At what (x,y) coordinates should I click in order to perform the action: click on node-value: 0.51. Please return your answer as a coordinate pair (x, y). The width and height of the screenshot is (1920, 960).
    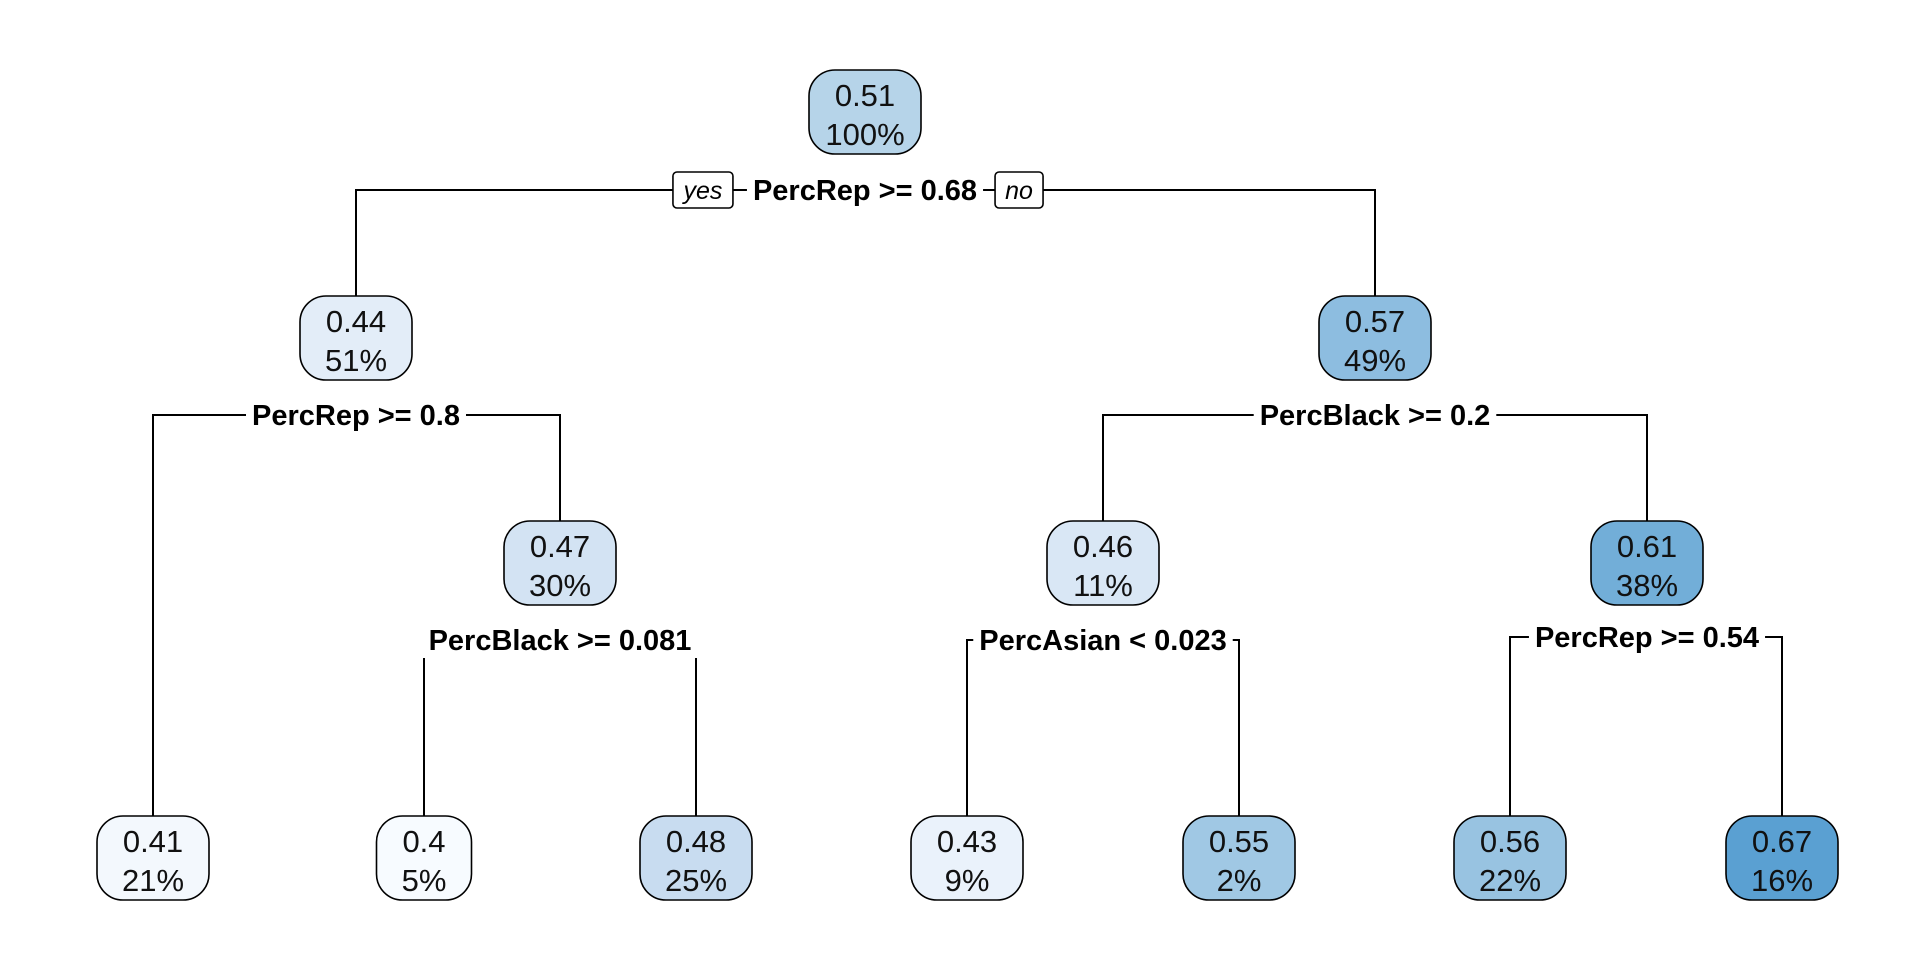
    Looking at the image, I should click on (865, 95).